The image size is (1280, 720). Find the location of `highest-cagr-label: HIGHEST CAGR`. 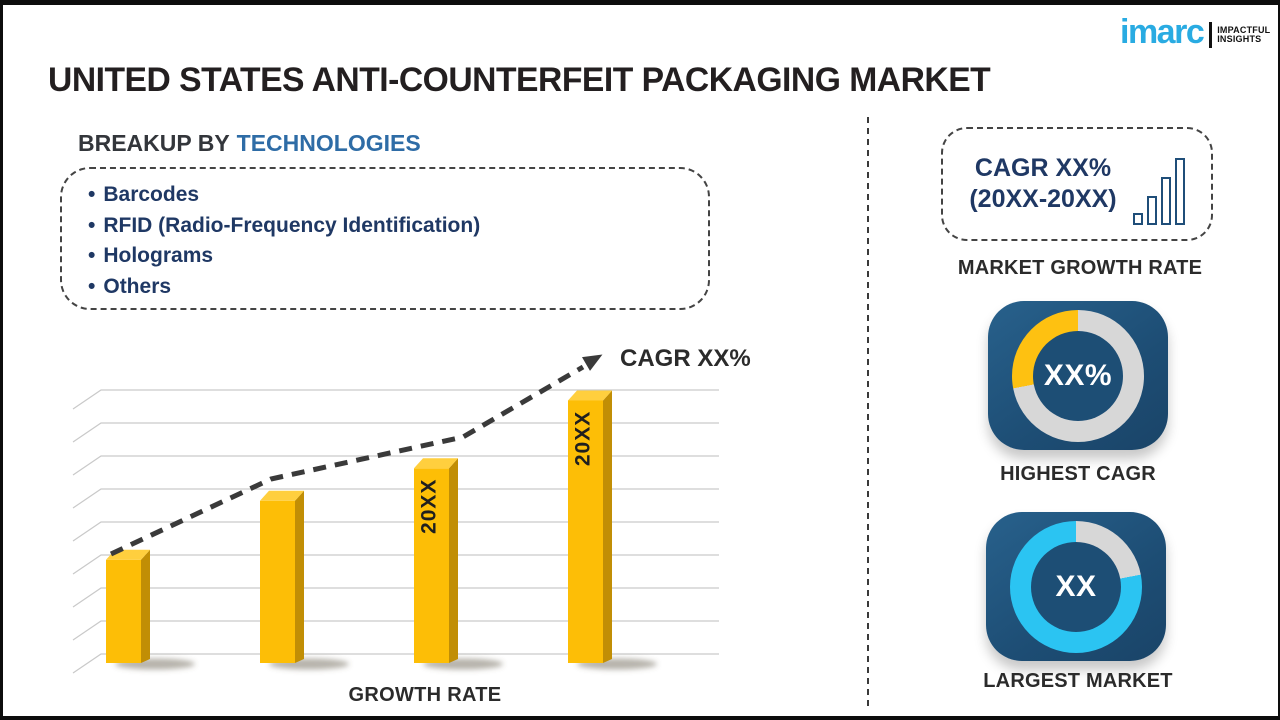

highest-cagr-label: HIGHEST CAGR is located at coordinates (1078, 474).